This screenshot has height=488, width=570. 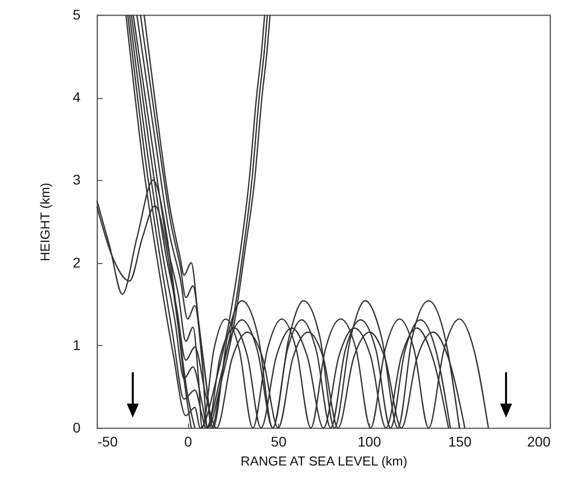 I want to click on x-tick-label: -50, so click(x=108, y=442).